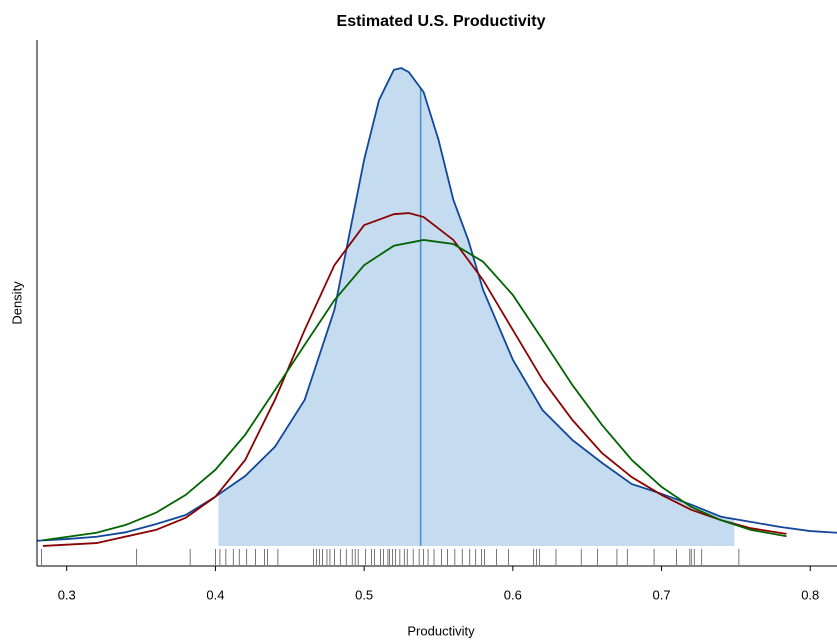 The height and width of the screenshot is (640, 837). Describe the element at coordinates (441, 630) in the screenshot. I see `x-axis-label: Productivity` at that location.